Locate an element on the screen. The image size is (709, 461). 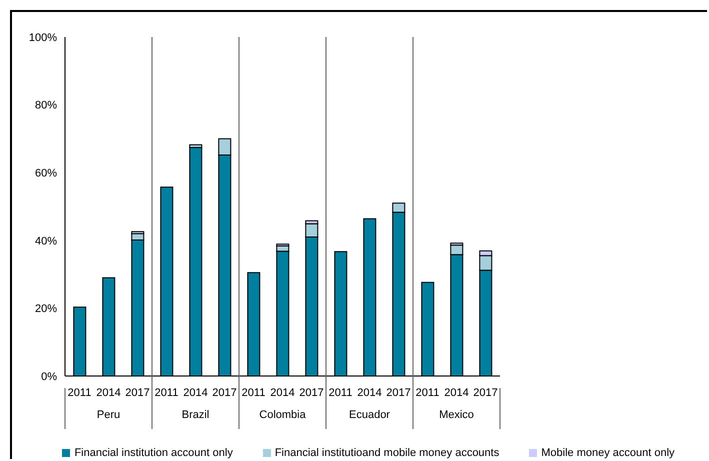
y-tick-label: 20% is located at coordinates (46, 309).